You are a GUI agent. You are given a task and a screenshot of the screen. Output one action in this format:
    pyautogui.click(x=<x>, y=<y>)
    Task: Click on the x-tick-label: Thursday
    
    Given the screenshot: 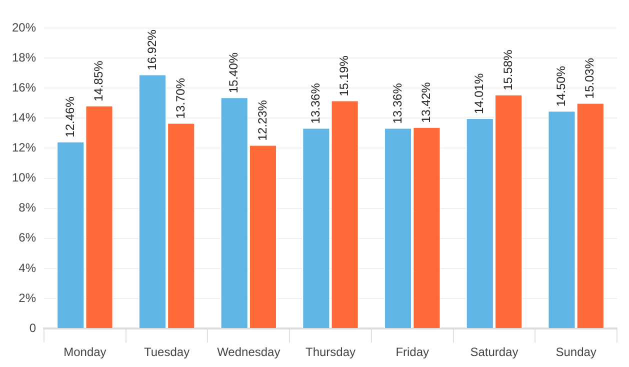 What is the action you would take?
    pyautogui.click(x=330, y=352)
    